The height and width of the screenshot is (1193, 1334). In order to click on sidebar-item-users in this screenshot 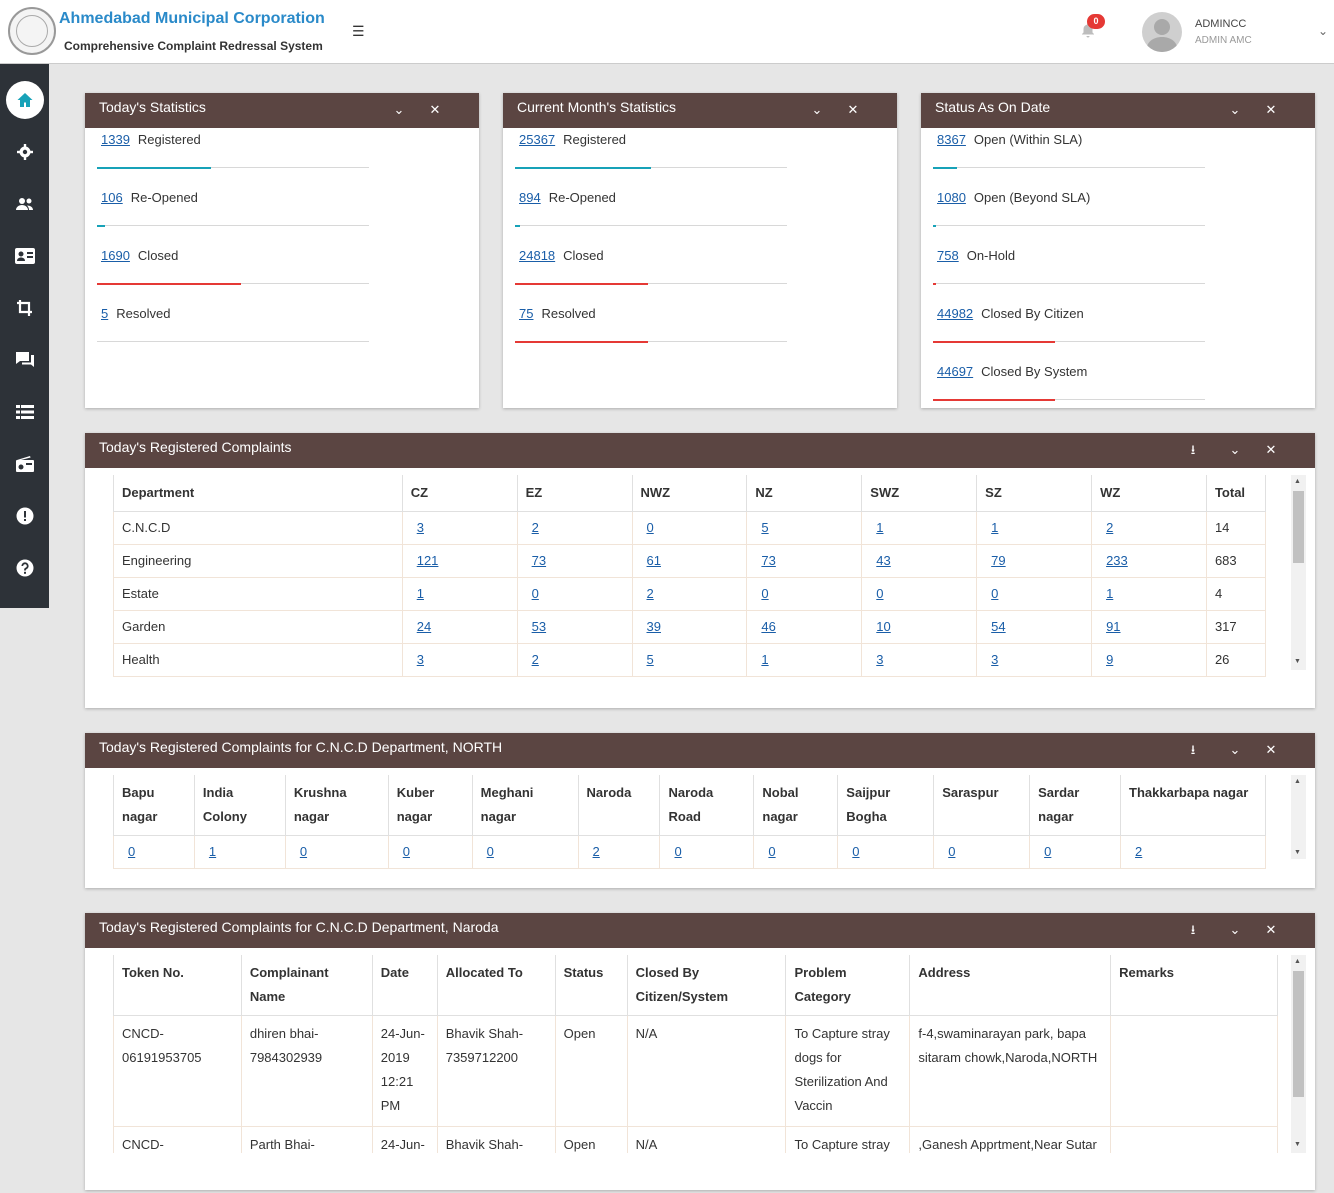, I will do `click(24, 204)`.